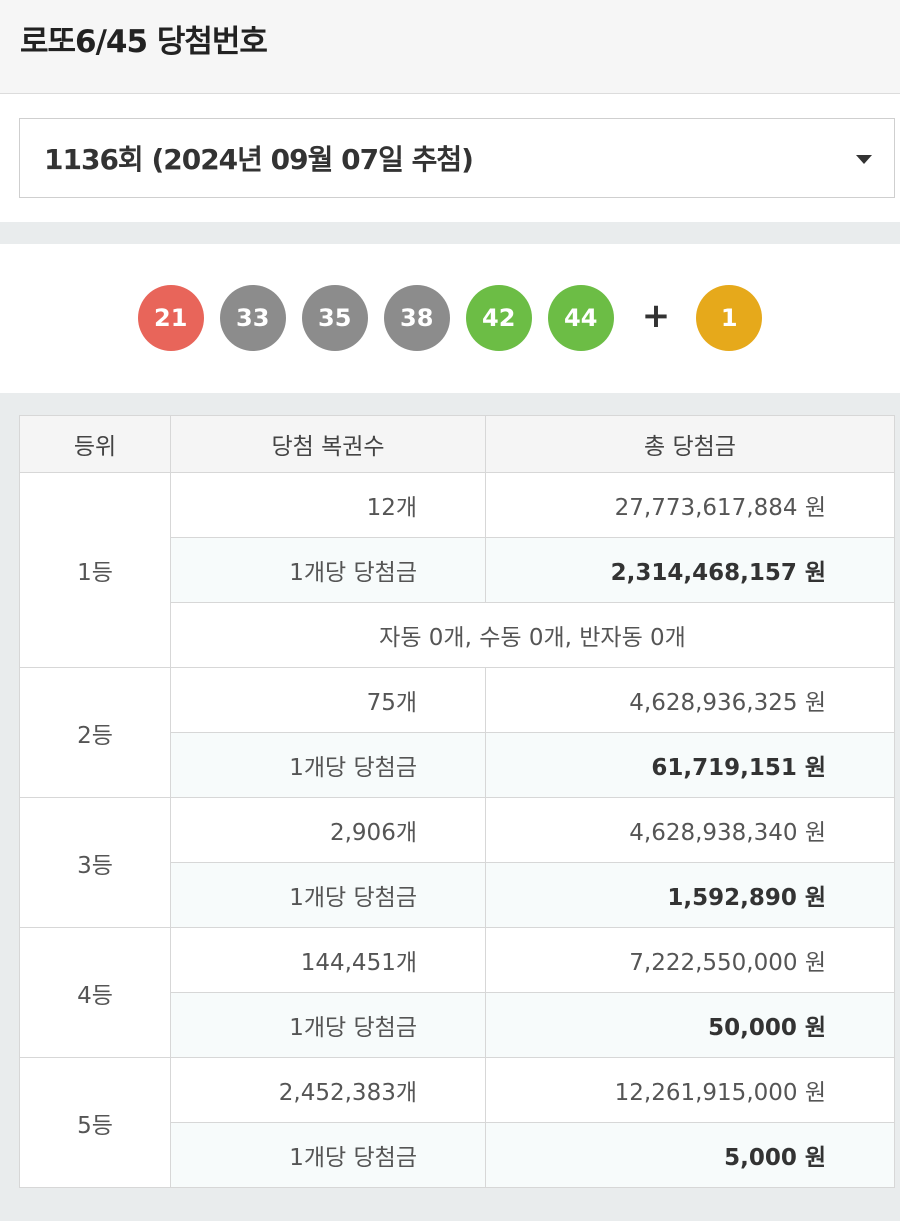 The height and width of the screenshot is (1221, 900). I want to click on winning-ball: 21, so click(170, 318).